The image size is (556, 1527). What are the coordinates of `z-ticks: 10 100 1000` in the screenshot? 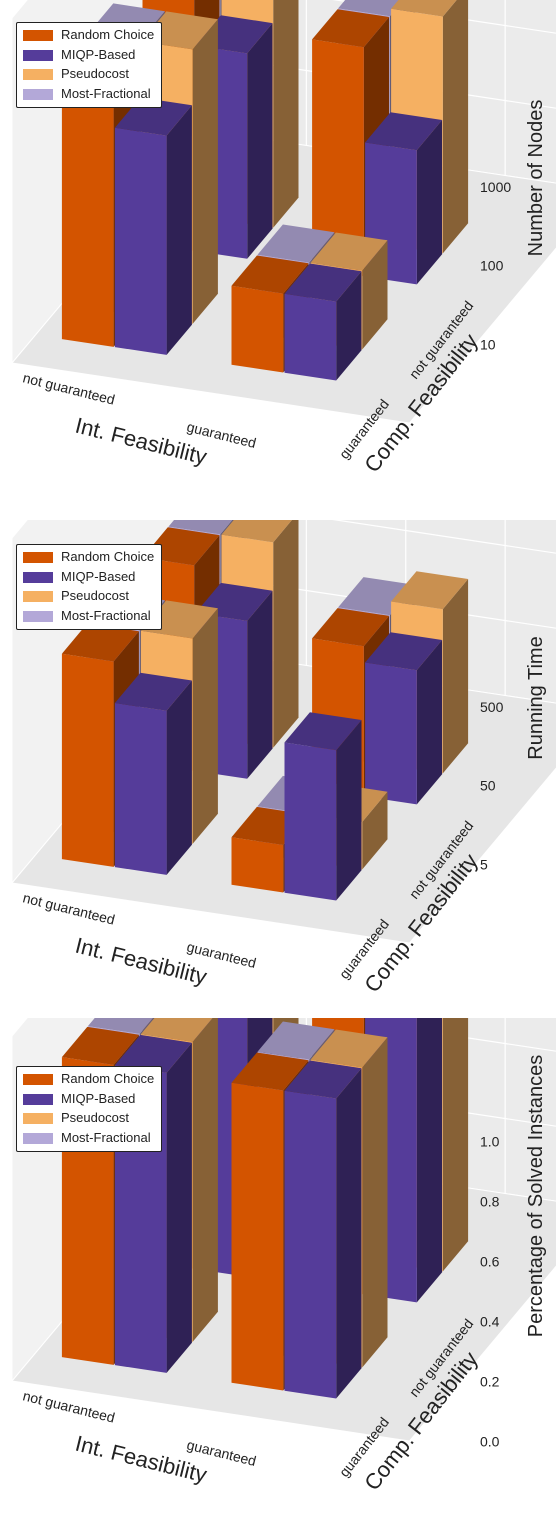 It's located at (495, 266).